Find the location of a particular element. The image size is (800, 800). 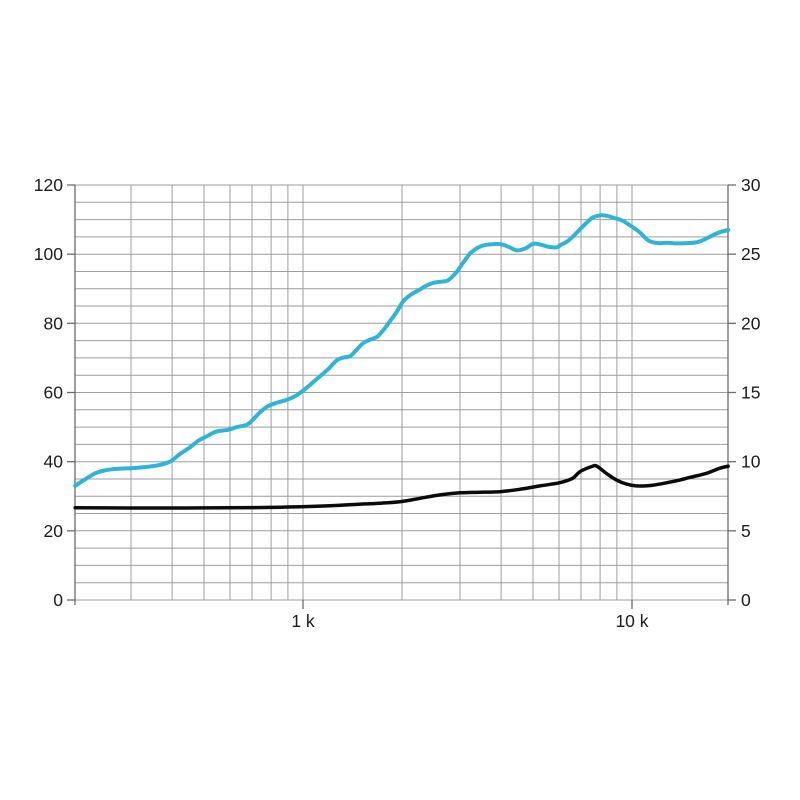

y-left-tick-label: 60 is located at coordinates (54, 393).